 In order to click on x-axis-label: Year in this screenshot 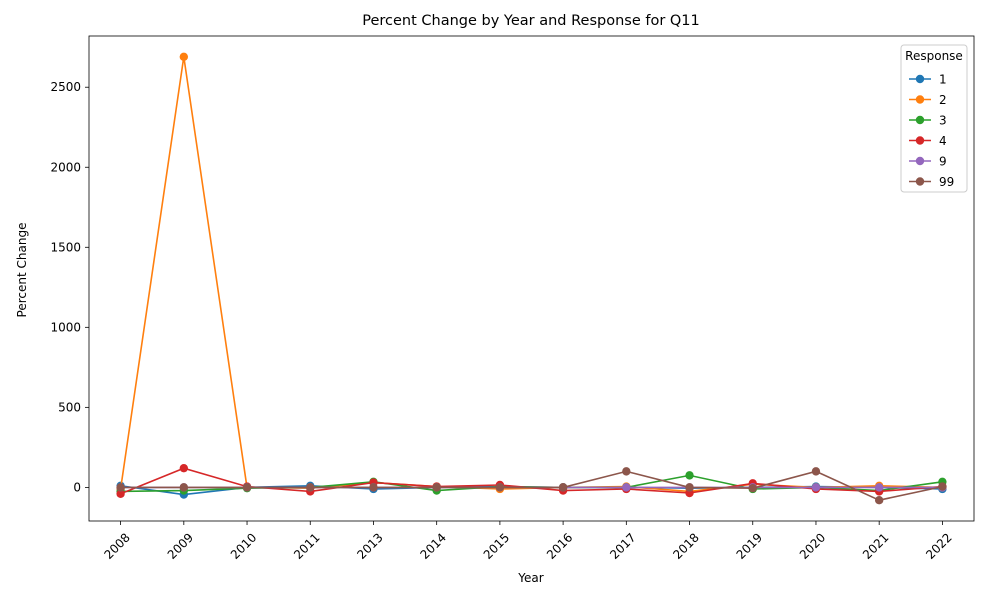, I will do `click(530, 578)`.